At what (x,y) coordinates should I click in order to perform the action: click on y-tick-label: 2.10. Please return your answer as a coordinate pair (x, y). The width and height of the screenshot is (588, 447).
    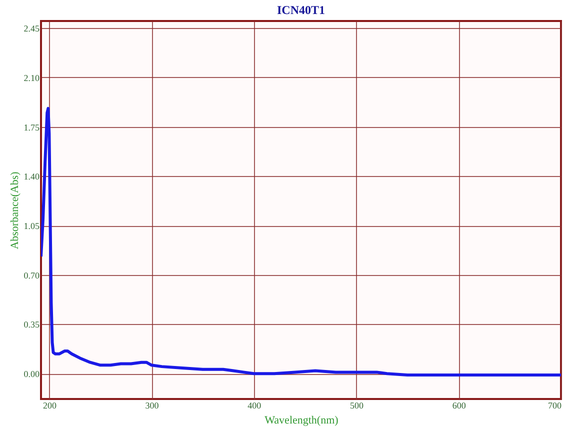
    Looking at the image, I should click on (32, 77).